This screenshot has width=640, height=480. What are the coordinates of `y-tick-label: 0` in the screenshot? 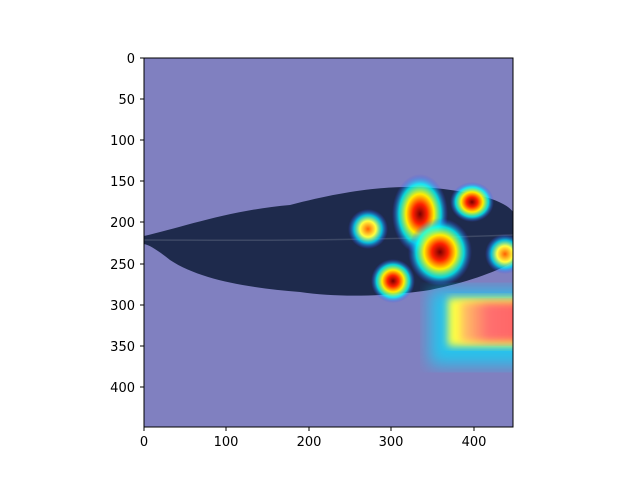 It's located at (131, 59).